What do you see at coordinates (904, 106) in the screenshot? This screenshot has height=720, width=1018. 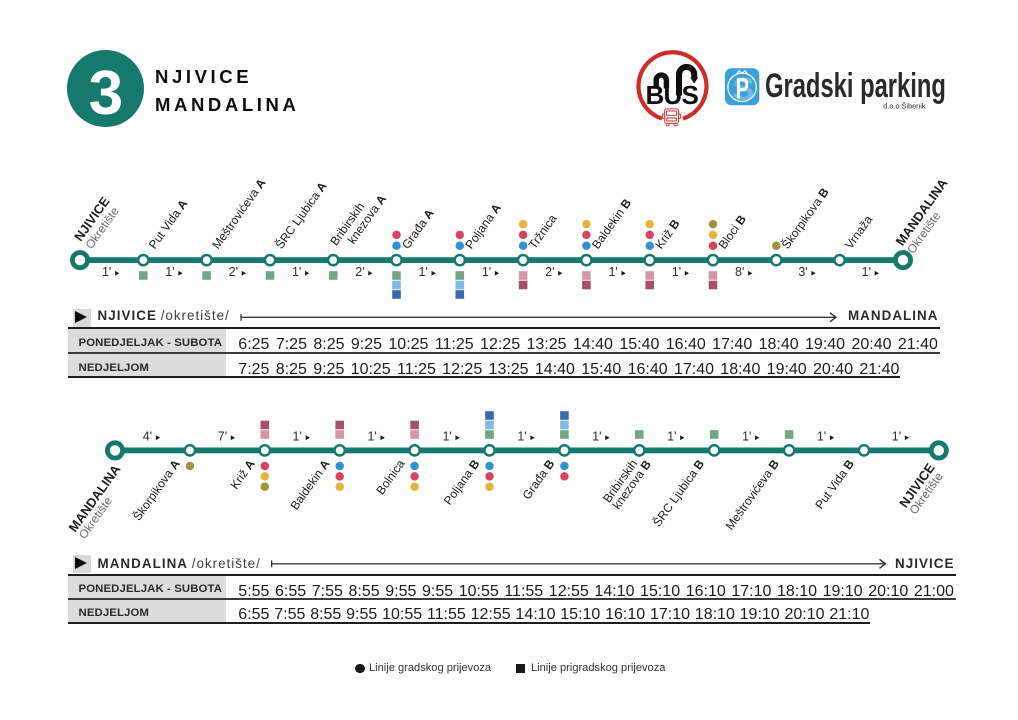 I see `svg-text: d.o.o.Šibenik` at bounding box center [904, 106].